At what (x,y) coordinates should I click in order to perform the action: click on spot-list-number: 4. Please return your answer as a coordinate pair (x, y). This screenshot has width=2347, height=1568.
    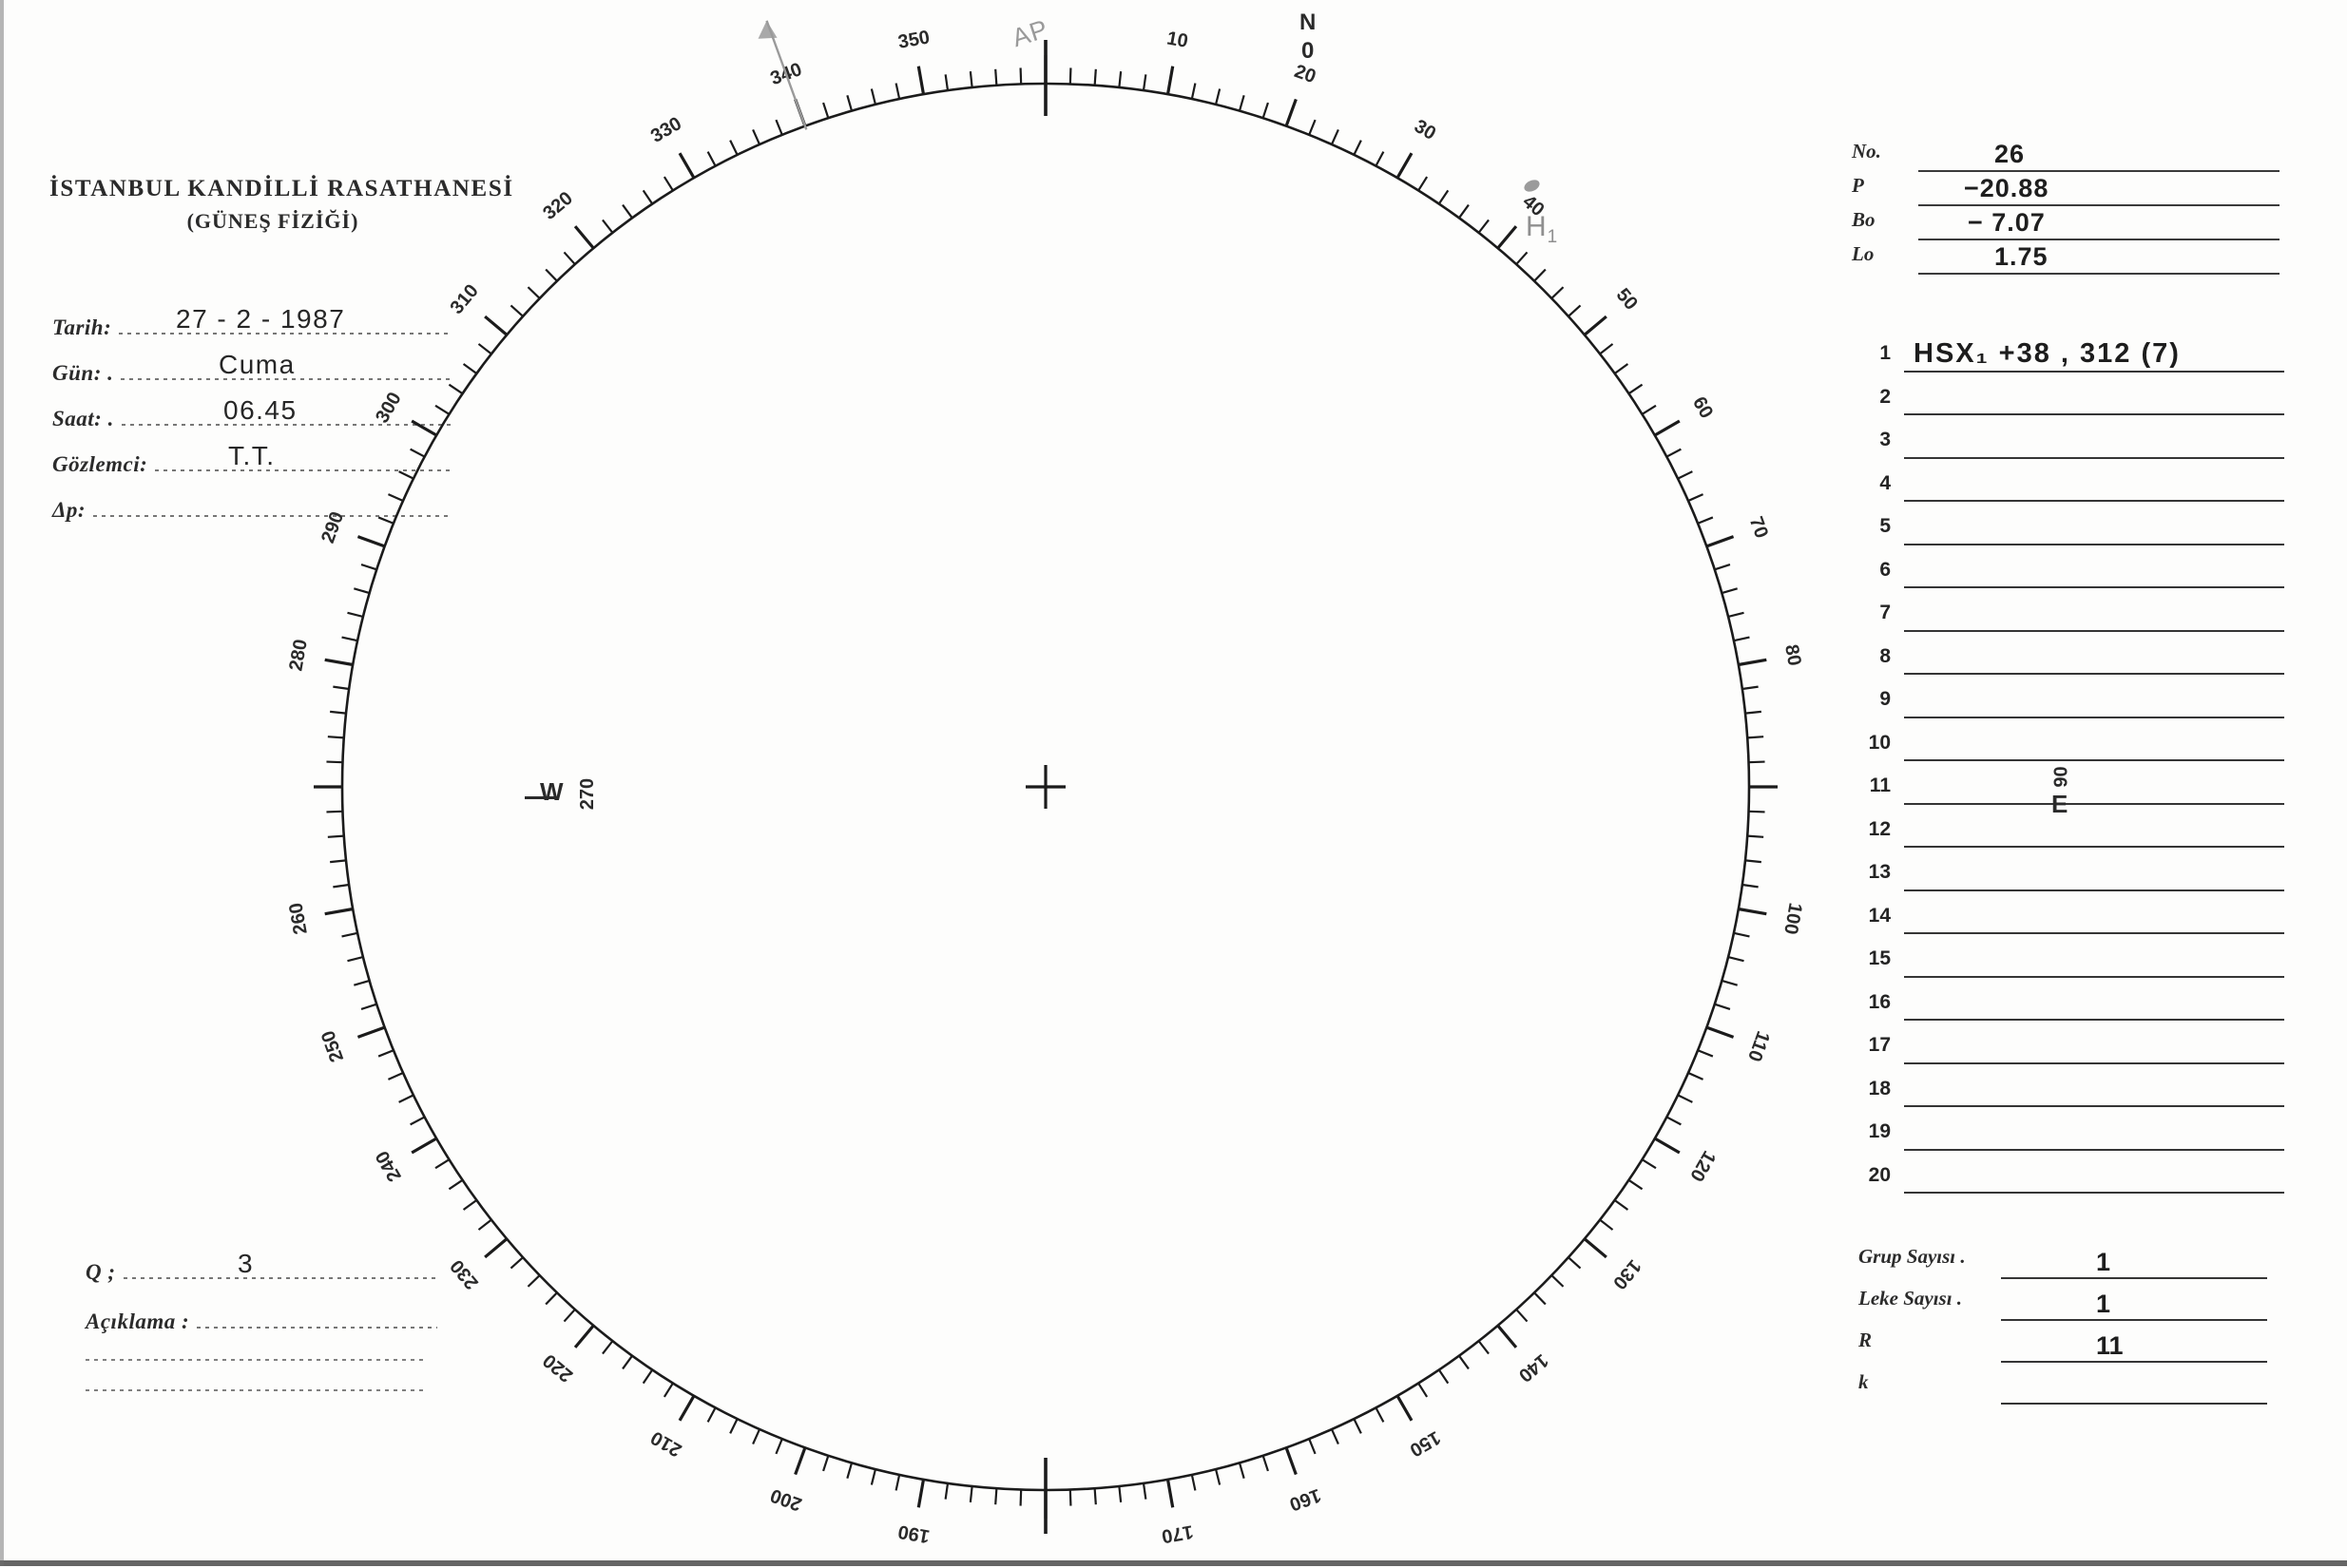
    Looking at the image, I should click on (1885, 483).